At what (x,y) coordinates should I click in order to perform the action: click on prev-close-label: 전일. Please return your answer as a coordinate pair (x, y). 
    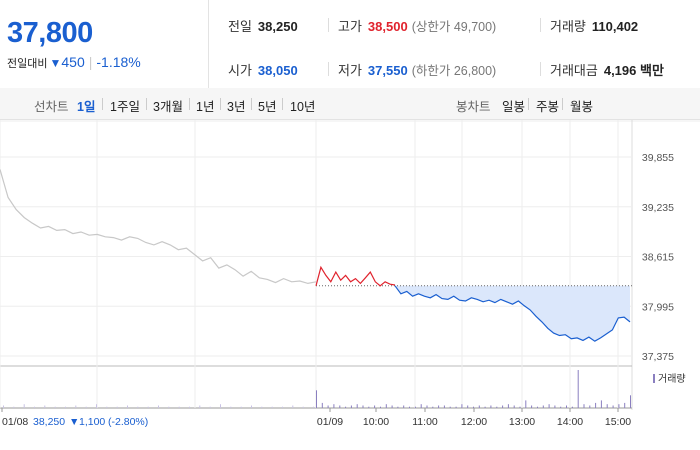
    Looking at the image, I should click on (240, 26).